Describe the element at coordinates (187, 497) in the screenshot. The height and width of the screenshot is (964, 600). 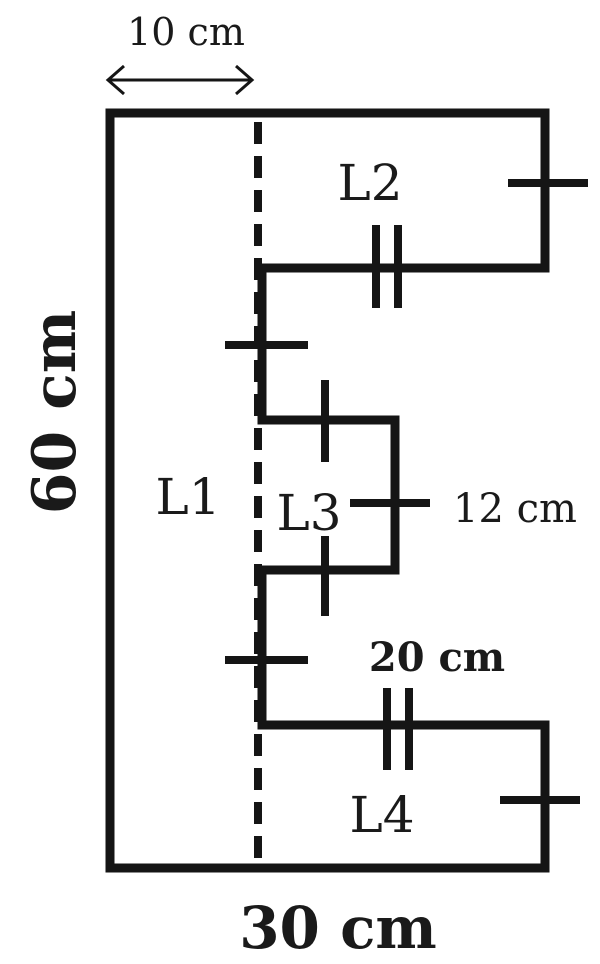
I see `section-label-l1: L1` at that location.